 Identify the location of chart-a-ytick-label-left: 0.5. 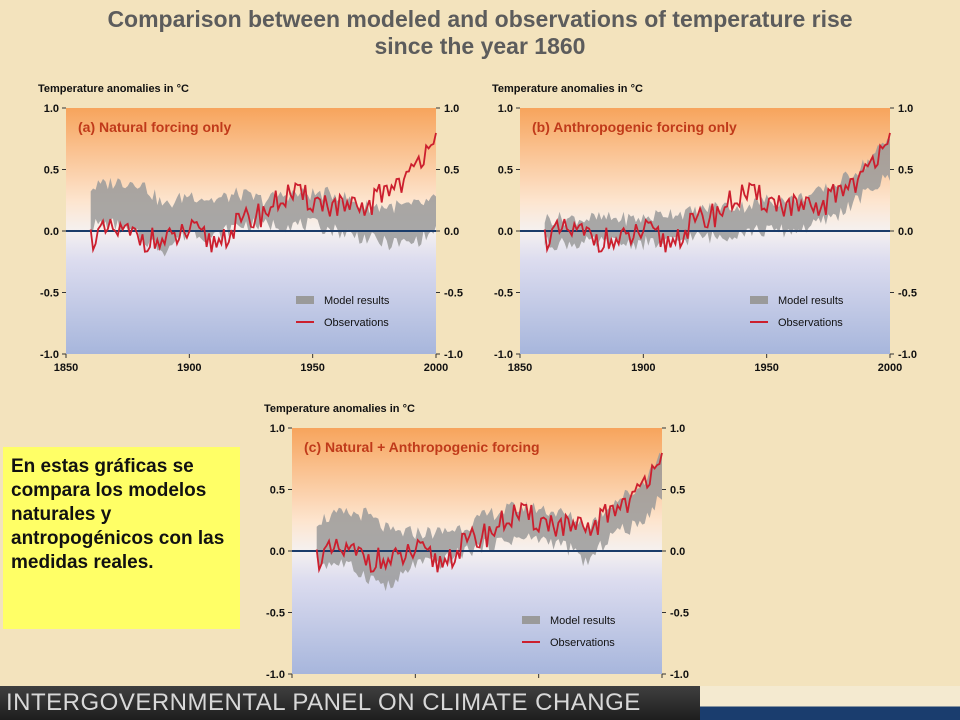
(51, 171).